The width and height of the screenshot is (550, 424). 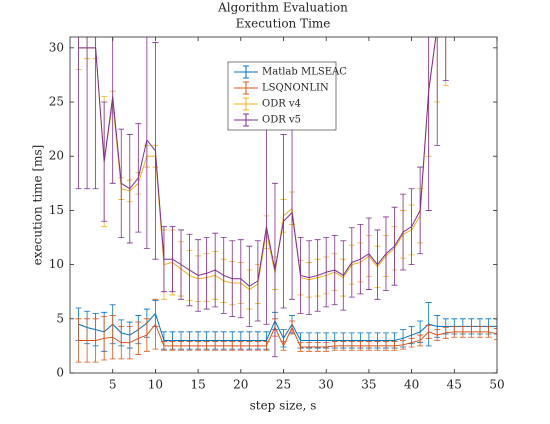 I want to click on y-tick-label: 15, so click(x=56, y=210).